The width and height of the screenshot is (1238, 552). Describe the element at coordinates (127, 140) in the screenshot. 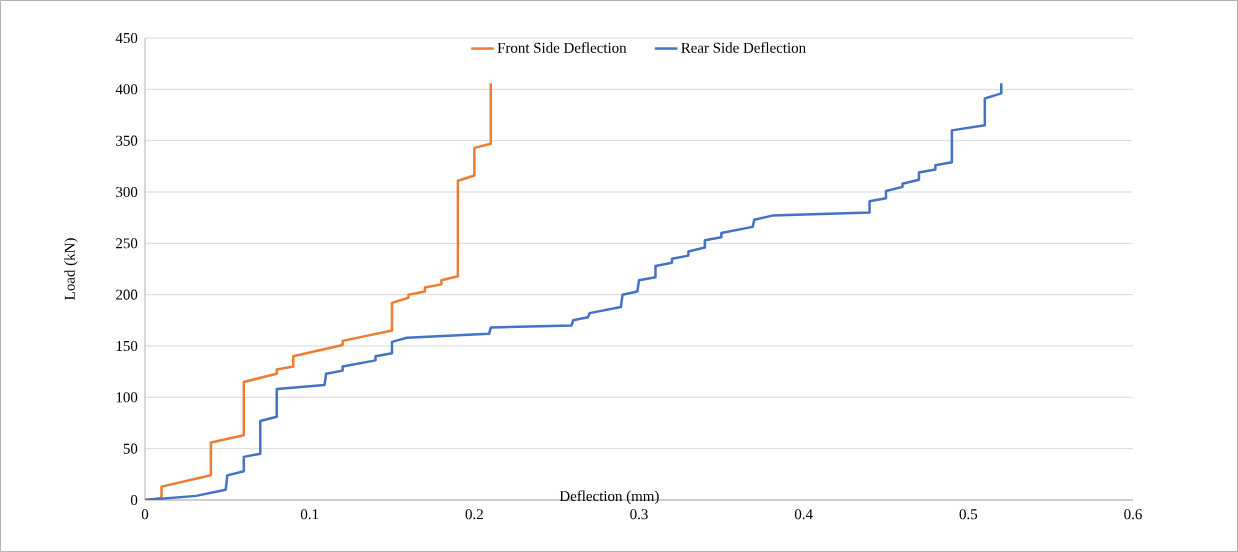

I see `y-tick-label: 350` at that location.